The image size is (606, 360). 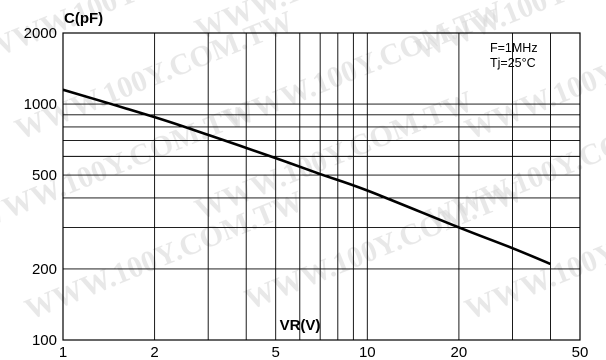 I want to click on y-tick-label: 1000, so click(x=40, y=104).